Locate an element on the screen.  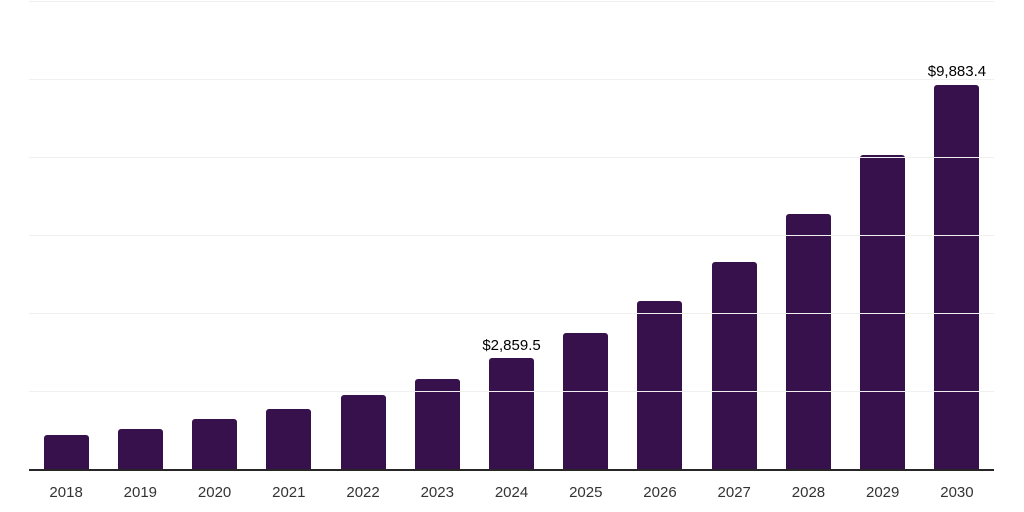
x-tick-label-2025: 2025 is located at coordinates (586, 492).